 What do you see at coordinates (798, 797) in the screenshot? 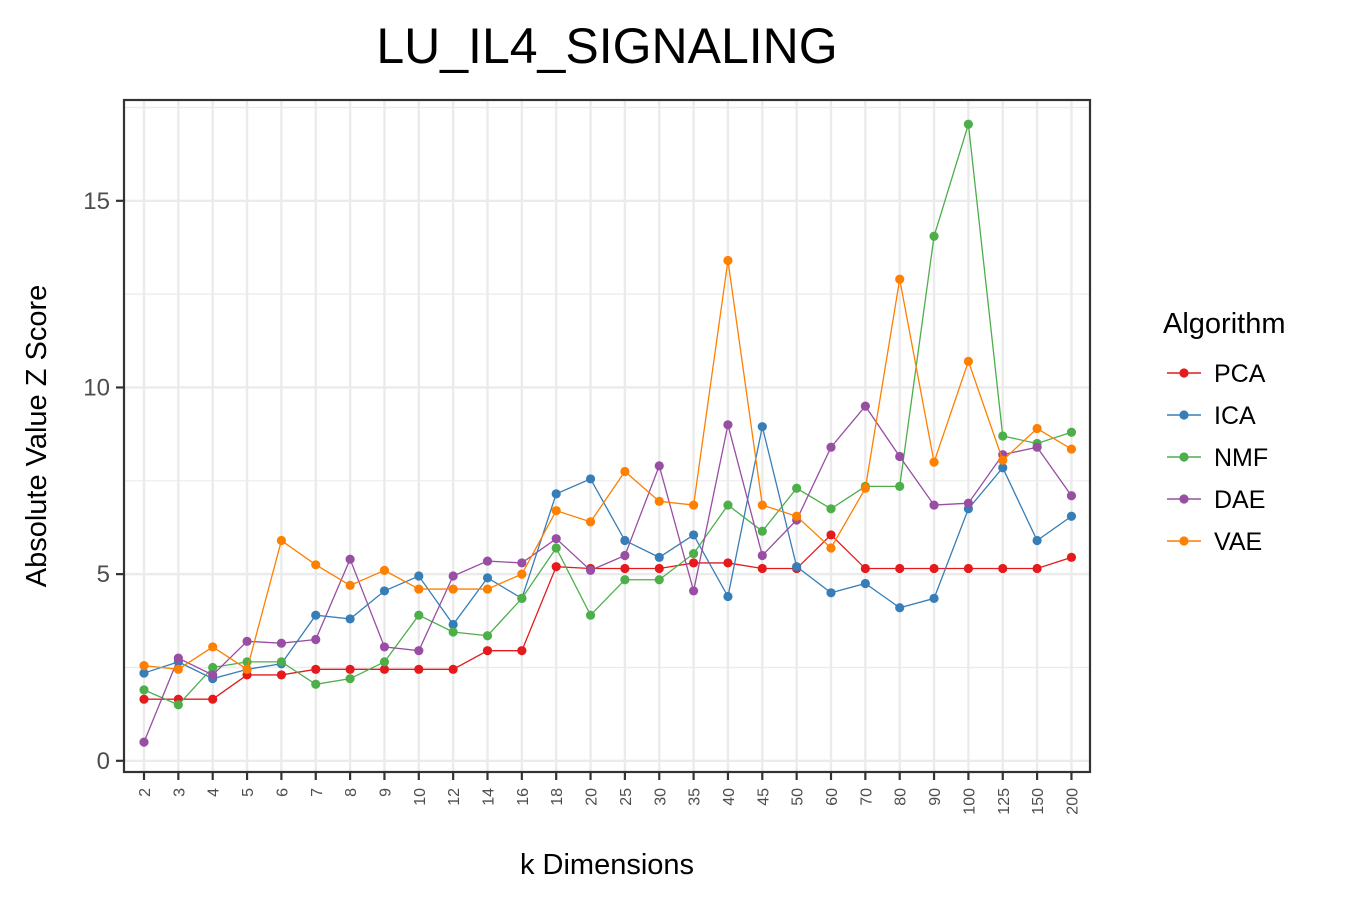
I see `x-tick-label: 50` at bounding box center [798, 797].